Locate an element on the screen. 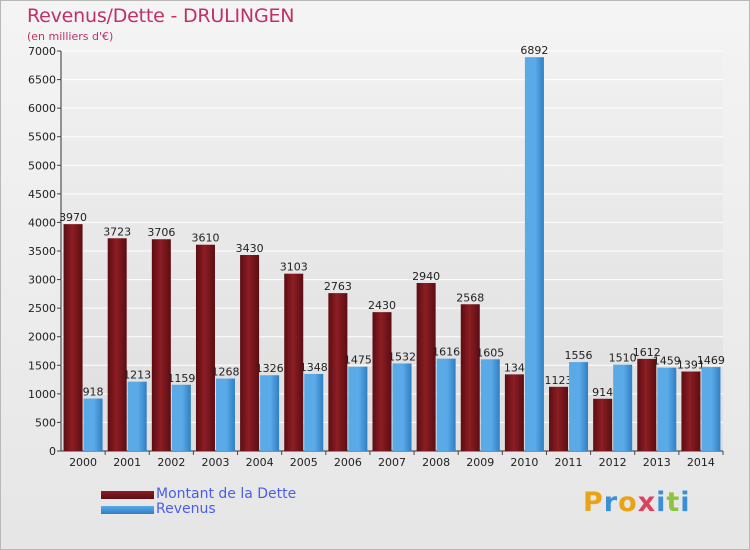 The width and height of the screenshot is (750, 550). legend-swatch-revenus is located at coordinates (127, 510).